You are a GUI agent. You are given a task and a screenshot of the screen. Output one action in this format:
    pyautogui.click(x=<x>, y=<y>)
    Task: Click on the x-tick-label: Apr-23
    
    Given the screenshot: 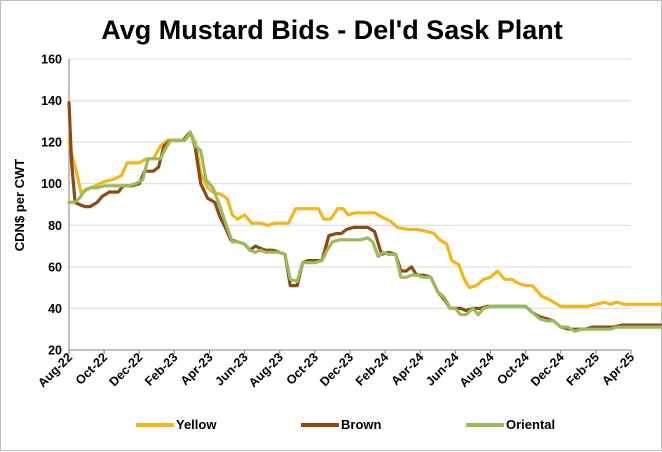 What is the action you would take?
    pyautogui.click(x=197, y=369)
    